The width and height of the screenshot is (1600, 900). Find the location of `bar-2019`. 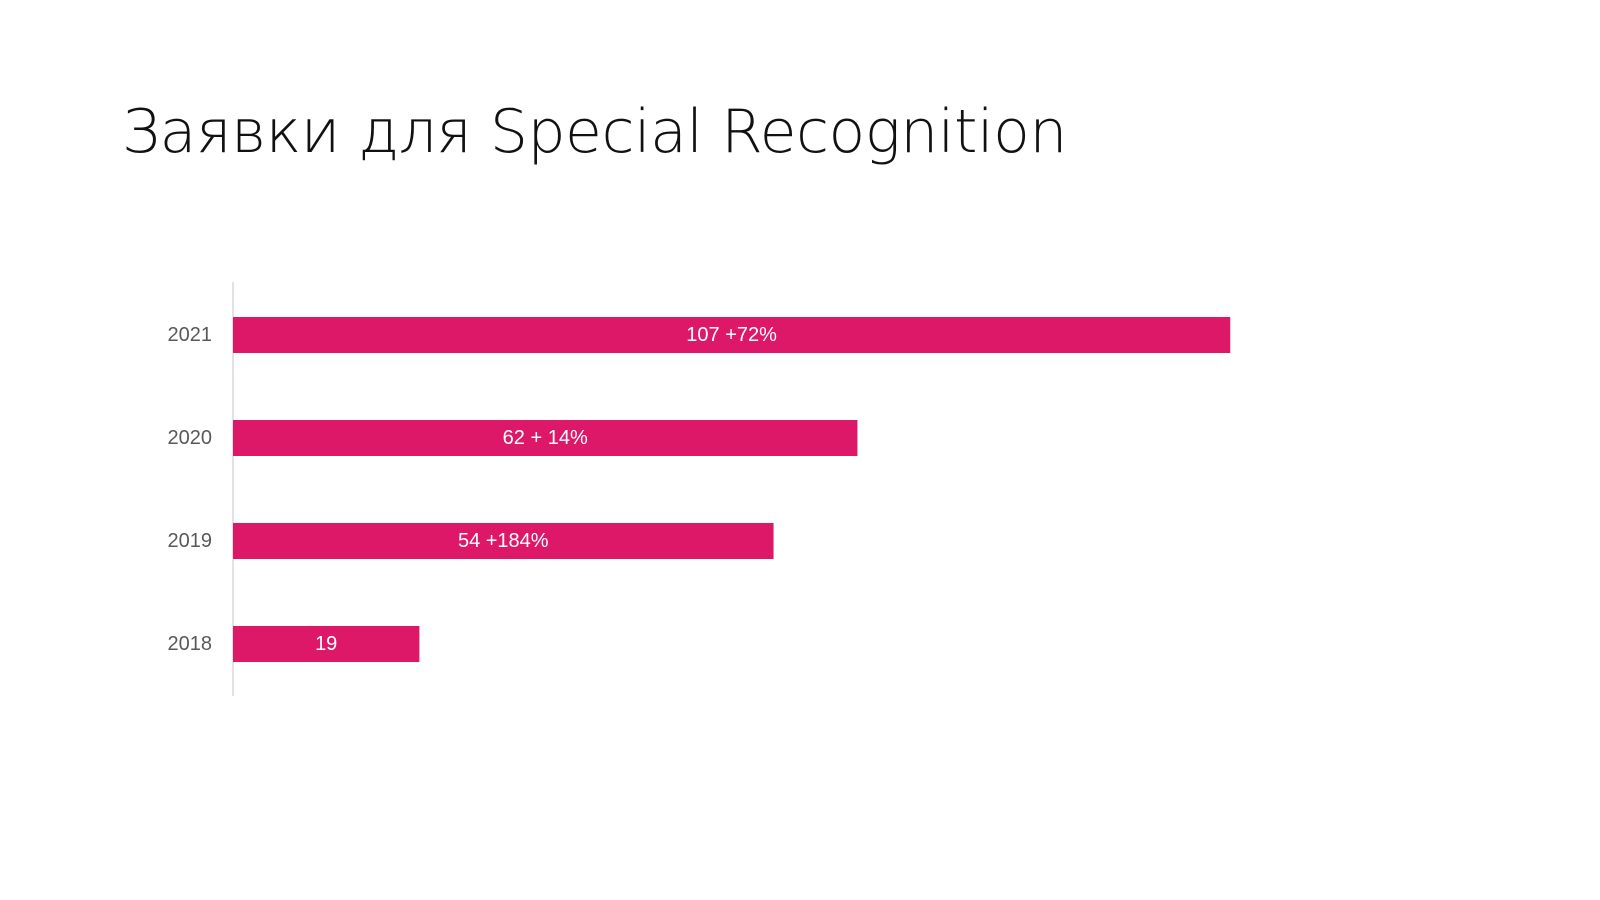

bar-2019 is located at coordinates (503, 541).